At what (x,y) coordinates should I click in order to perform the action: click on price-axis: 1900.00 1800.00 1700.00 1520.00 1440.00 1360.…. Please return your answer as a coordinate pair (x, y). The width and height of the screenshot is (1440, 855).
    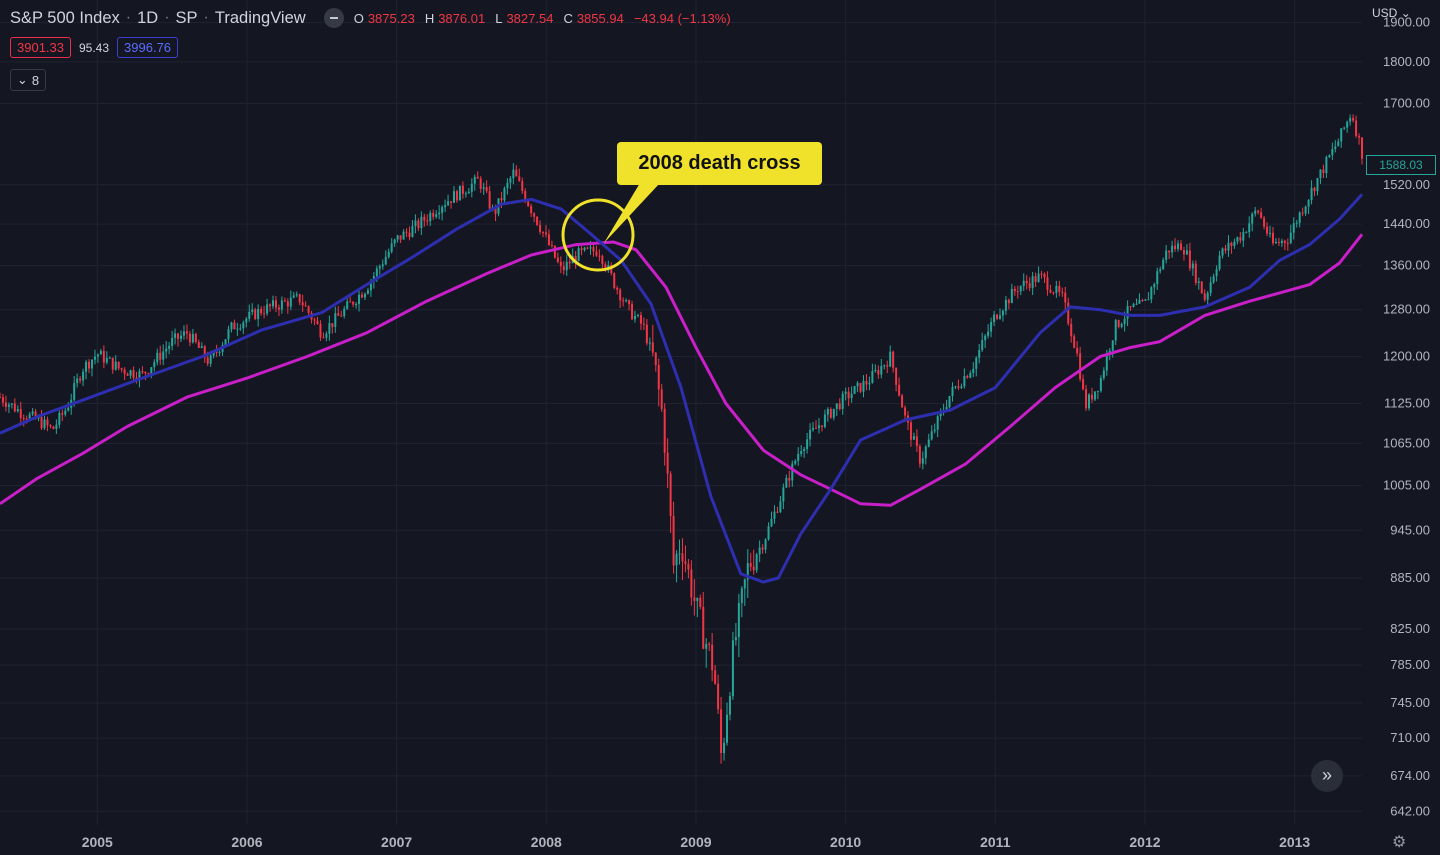
    Looking at the image, I should click on (1406, 417).